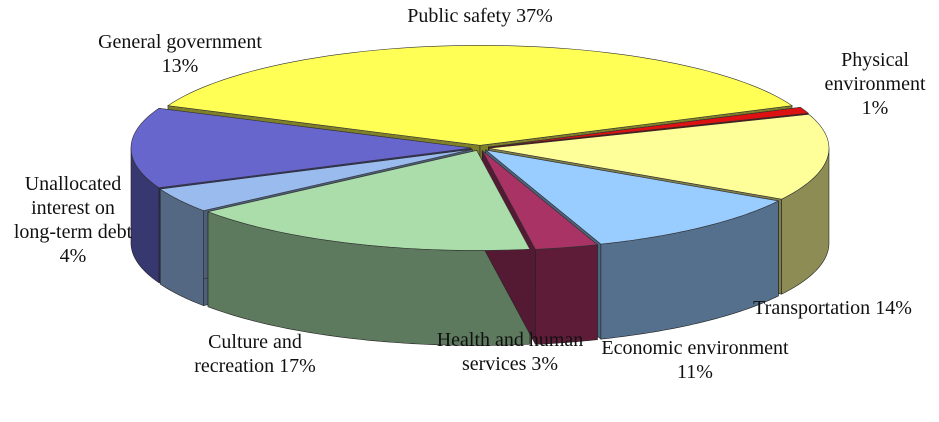 This screenshot has width=939, height=422. Describe the element at coordinates (180, 66) in the screenshot. I see `value-label: 13%` at that location.